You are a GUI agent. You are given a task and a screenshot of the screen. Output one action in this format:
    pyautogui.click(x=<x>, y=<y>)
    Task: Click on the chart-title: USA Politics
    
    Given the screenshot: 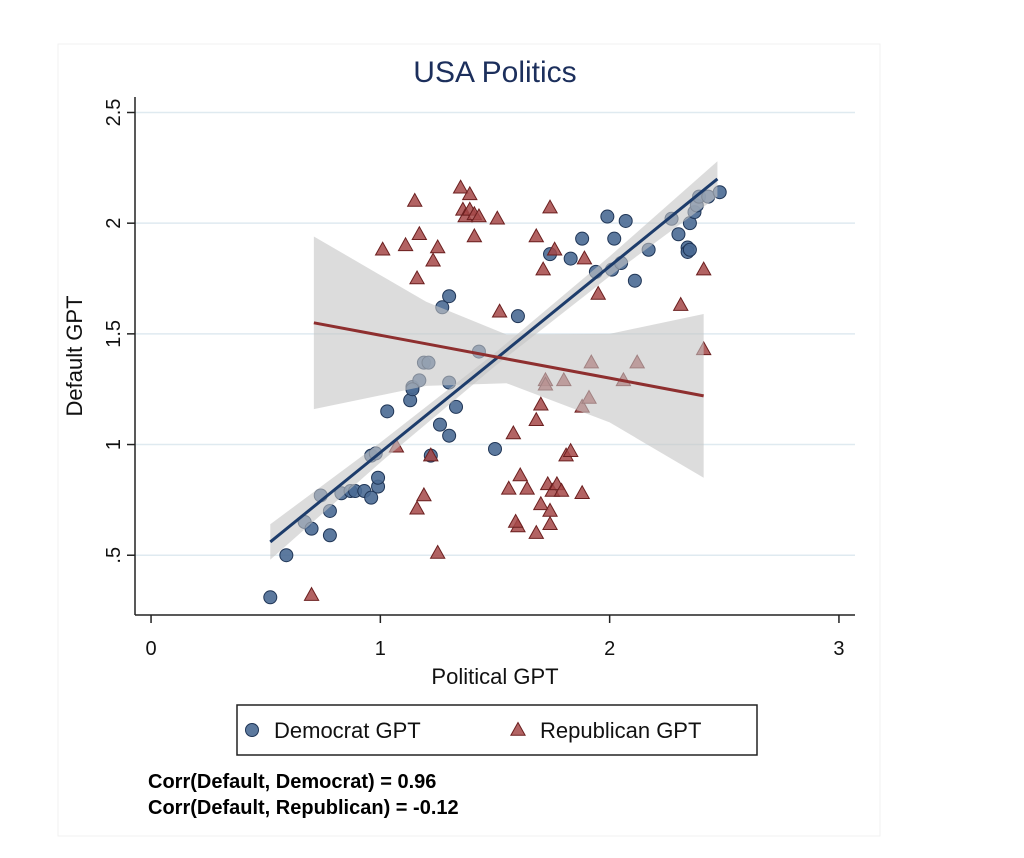 What is the action you would take?
    pyautogui.click(x=494, y=72)
    